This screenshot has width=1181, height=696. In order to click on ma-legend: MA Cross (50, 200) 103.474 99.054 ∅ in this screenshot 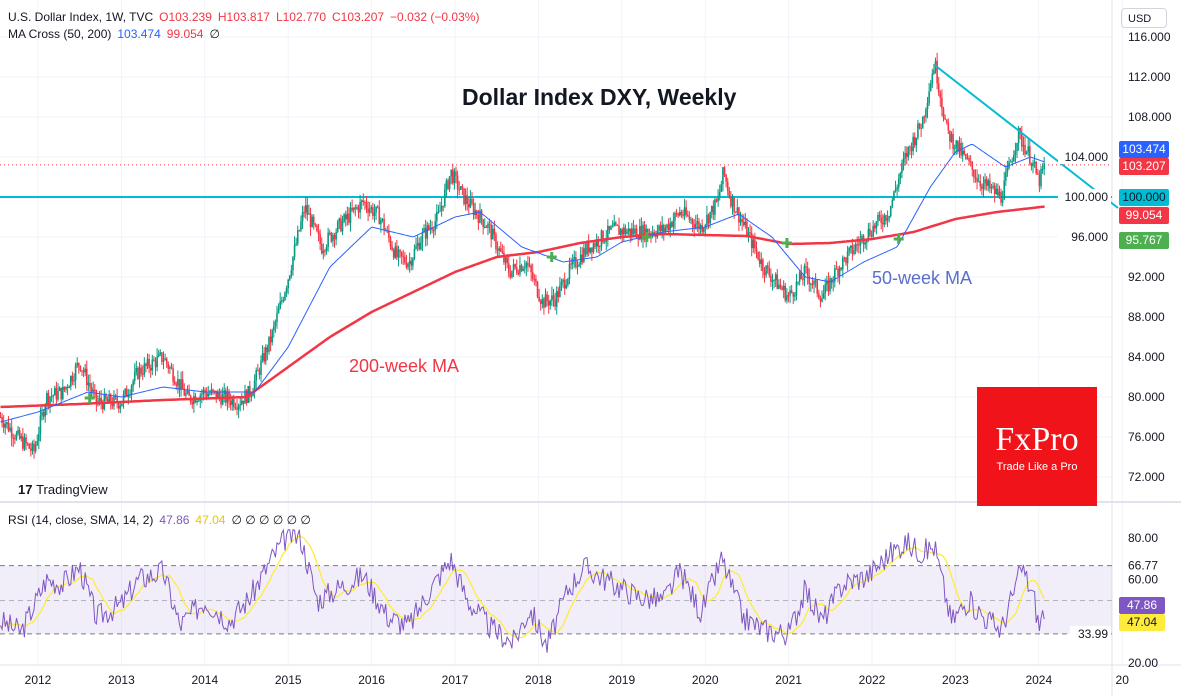, I will do `click(117, 34)`.